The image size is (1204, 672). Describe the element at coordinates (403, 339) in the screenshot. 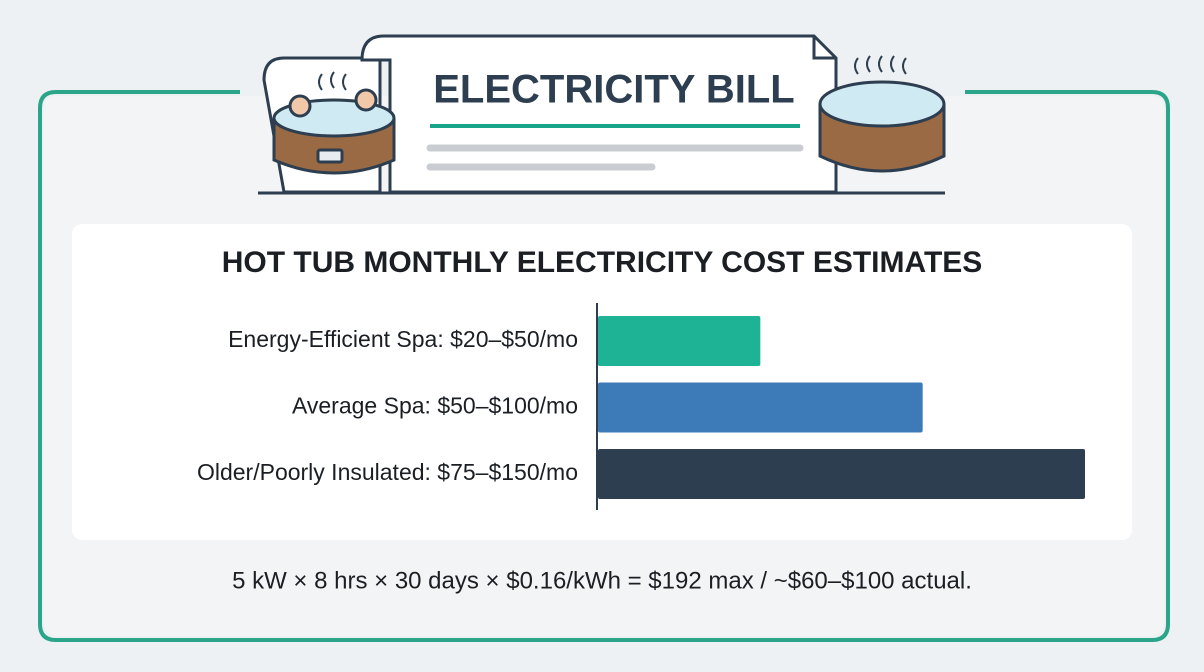

I see `category-label: Energy-Efficient Spa: $20–$50/mo` at that location.